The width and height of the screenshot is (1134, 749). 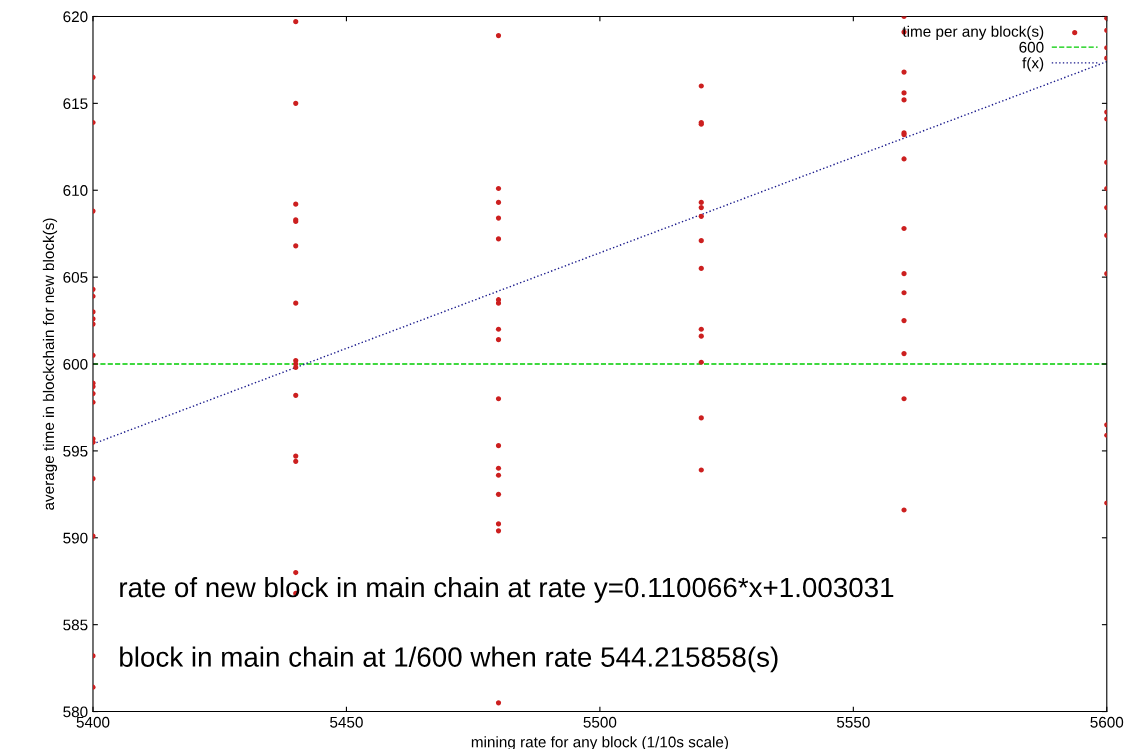 I want to click on y-tick-label: 610, so click(x=75, y=190).